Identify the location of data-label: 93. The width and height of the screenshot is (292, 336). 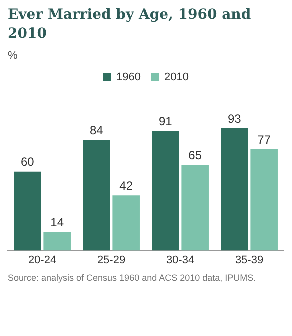
(235, 119).